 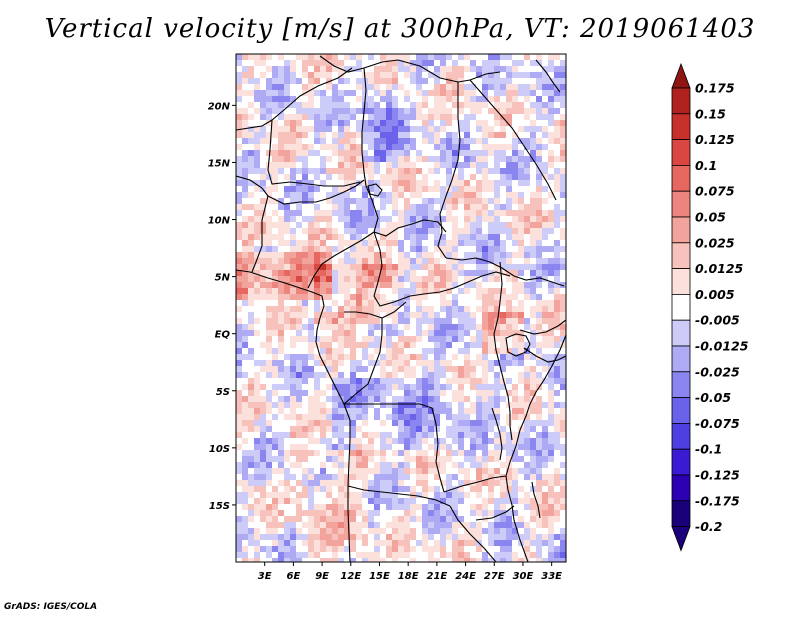 I want to click on x-tick-label: 30E, so click(x=523, y=576).